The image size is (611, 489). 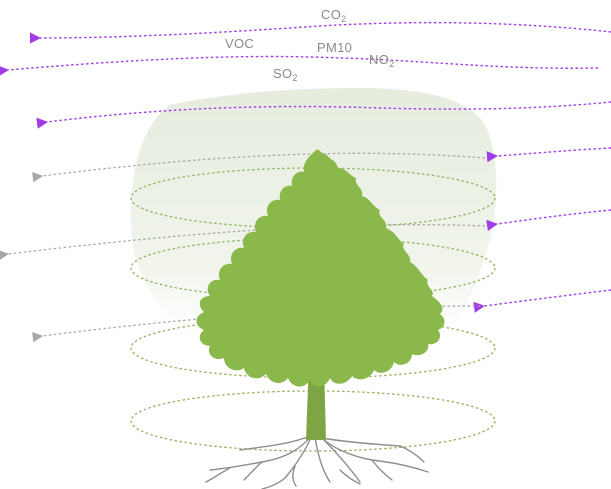 I want to click on label-pm10: PM10, so click(x=334, y=47).